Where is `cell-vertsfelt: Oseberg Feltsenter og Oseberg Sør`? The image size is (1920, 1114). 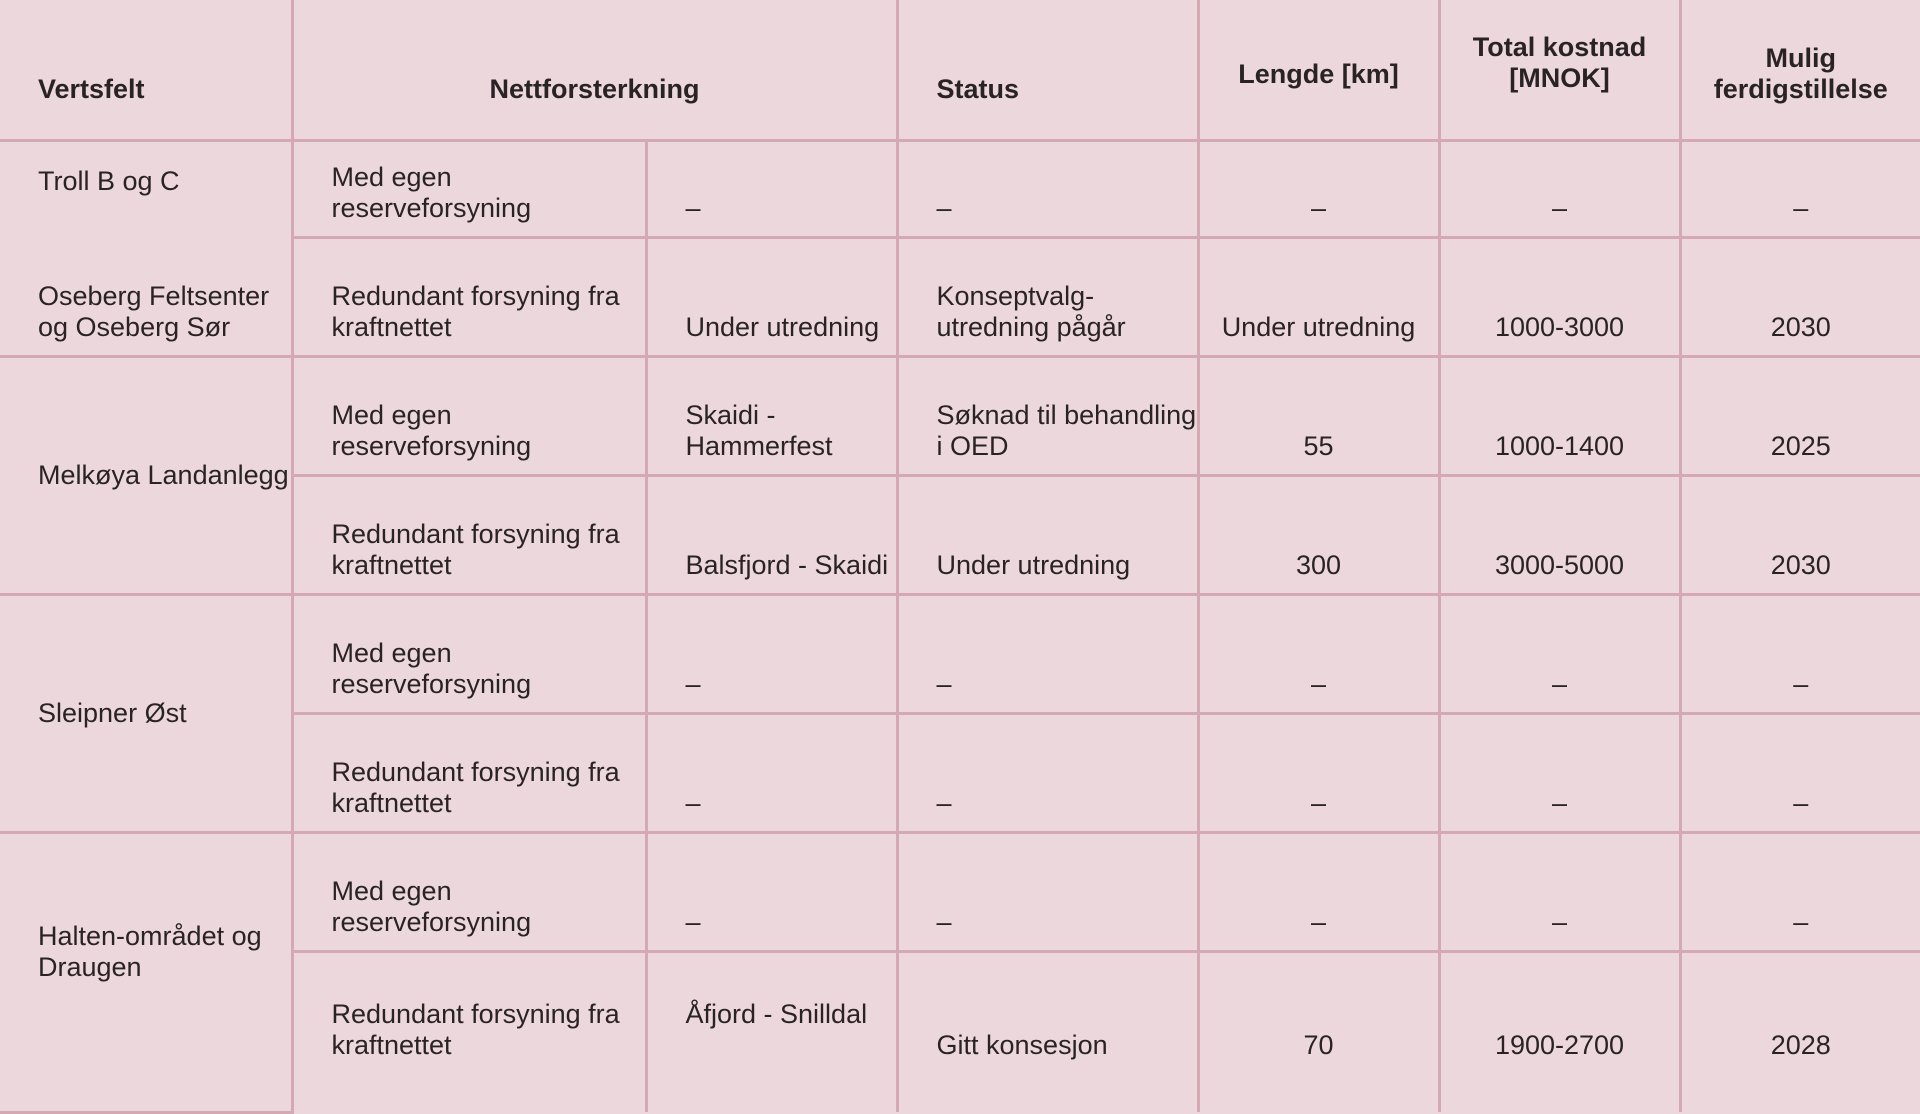 cell-vertsfelt: Oseberg Feltsenter og Oseberg Sør is located at coordinates (147, 297).